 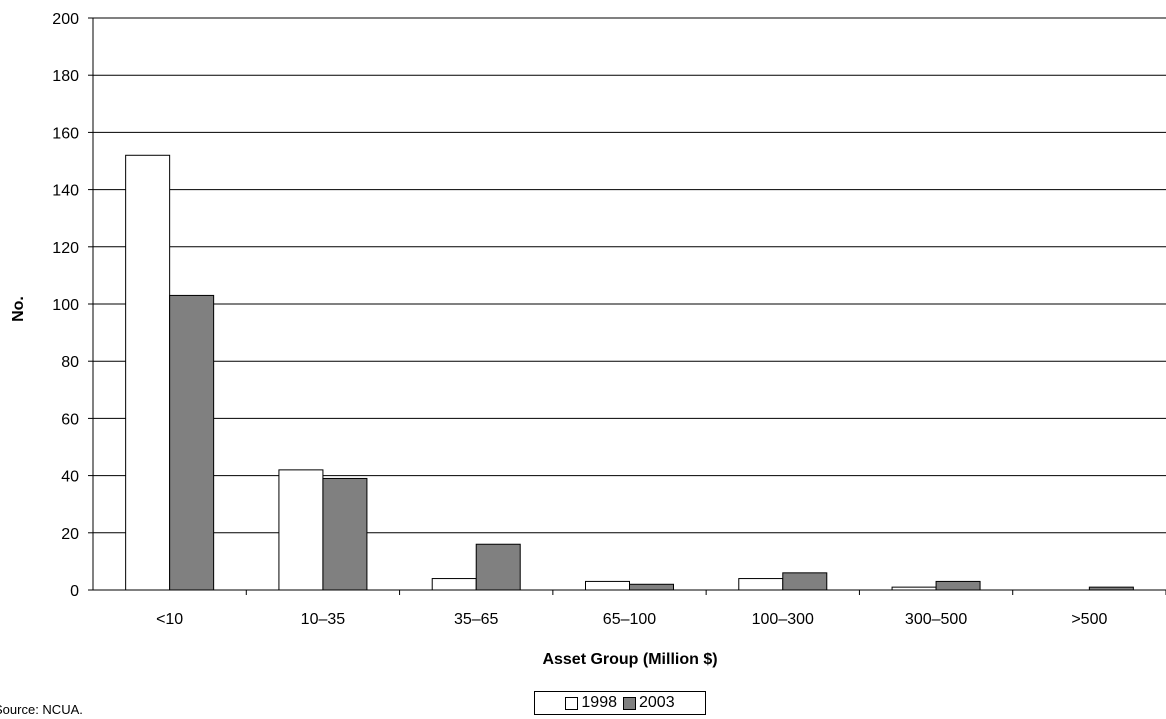 What do you see at coordinates (783, 619) in the screenshot?
I see `x-tick-label: 100–300` at bounding box center [783, 619].